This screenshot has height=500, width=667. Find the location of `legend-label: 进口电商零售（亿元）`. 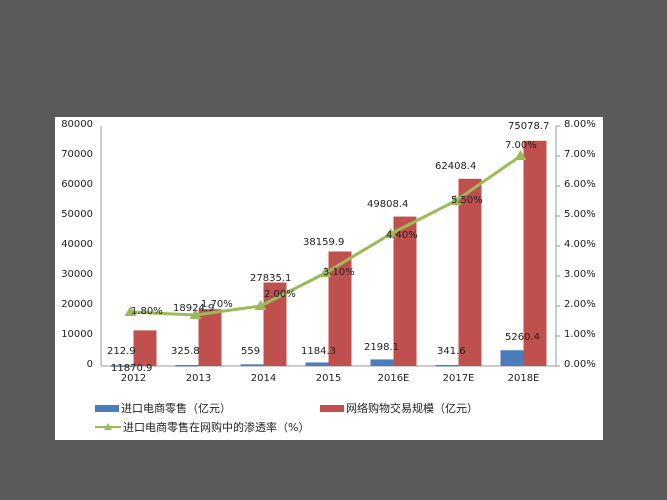

legend-label: 进口电商零售（亿元） is located at coordinates (176, 408).